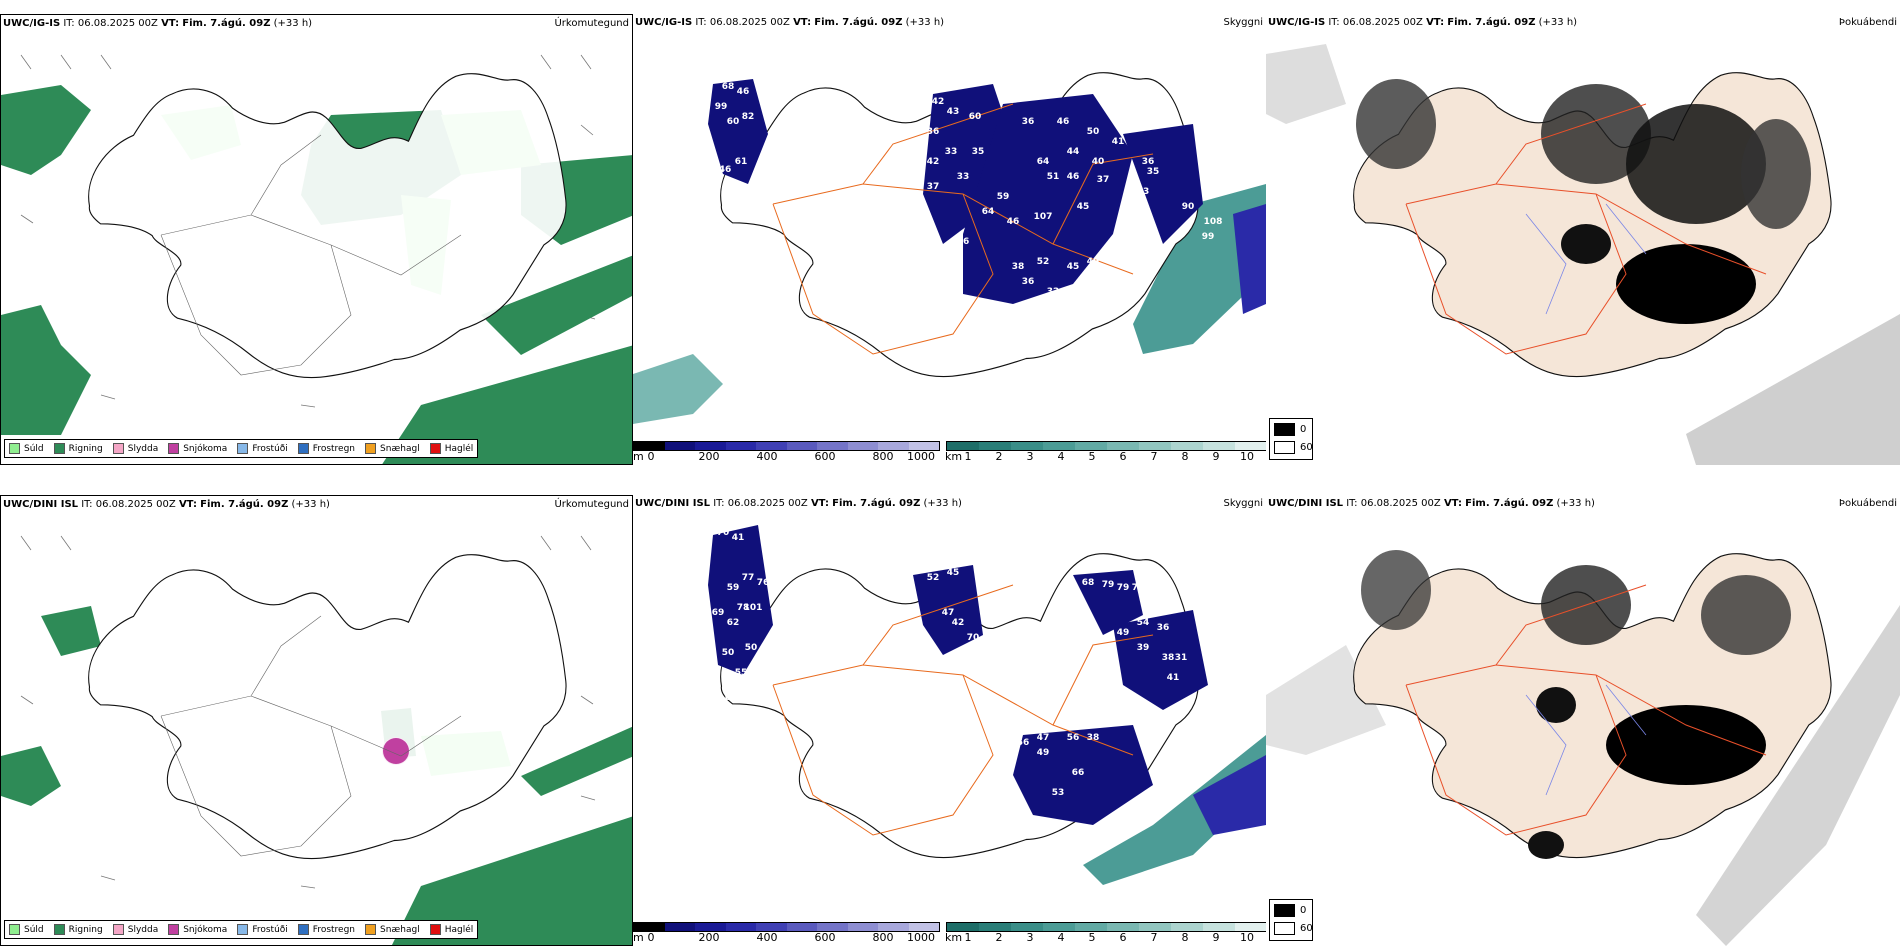 This screenshot has height=950, width=1900. I want to click on legend-item: Frostregn, so click(326, 448).